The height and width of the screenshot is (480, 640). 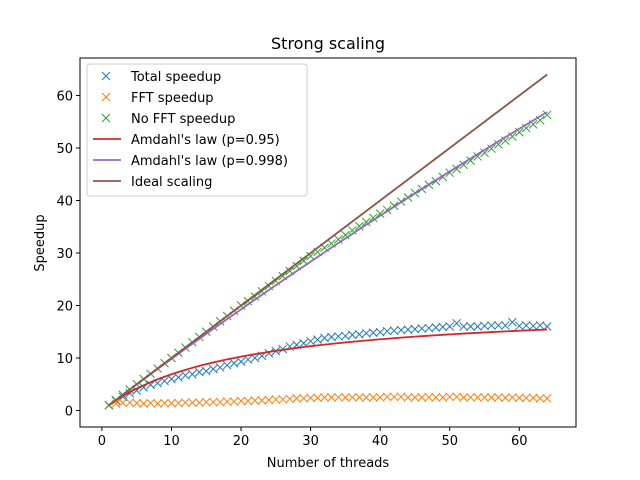 I want to click on x-axis-label: Number of threads, so click(x=328, y=463).